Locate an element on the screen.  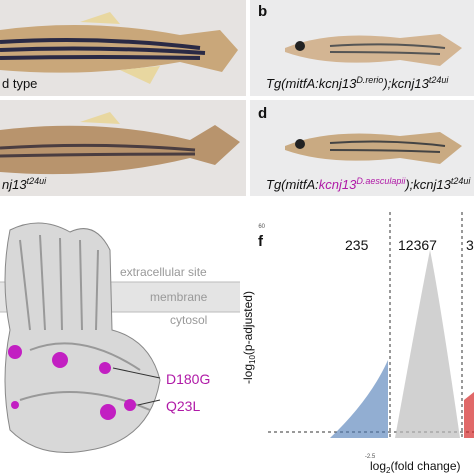
layer-label: membrane is located at coordinates (179, 297).